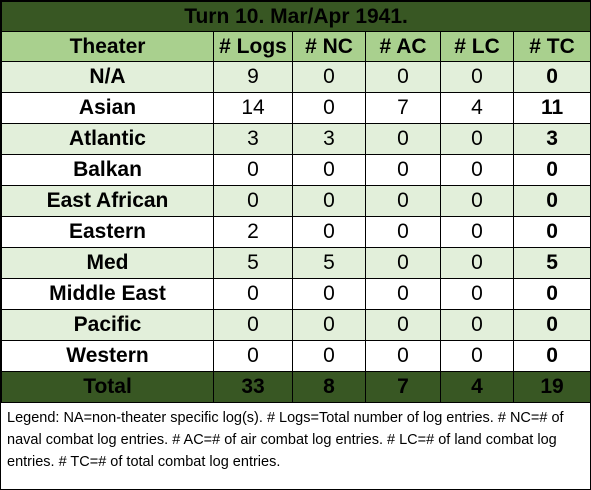 The height and width of the screenshot is (490, 591). Describe the element at coordinates (551, 46) in the screenshot. I see `header-tc: # TC` at that location.